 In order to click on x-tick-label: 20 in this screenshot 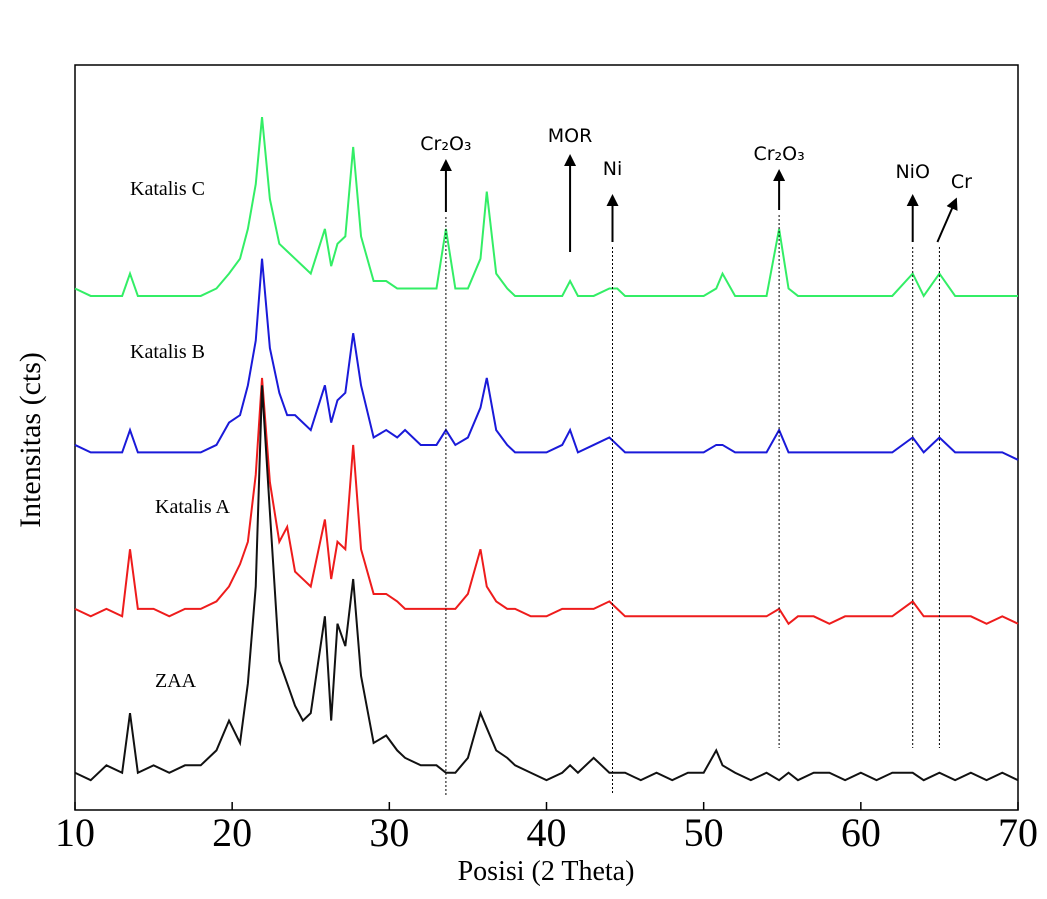, I will do `click(232, 832)`.